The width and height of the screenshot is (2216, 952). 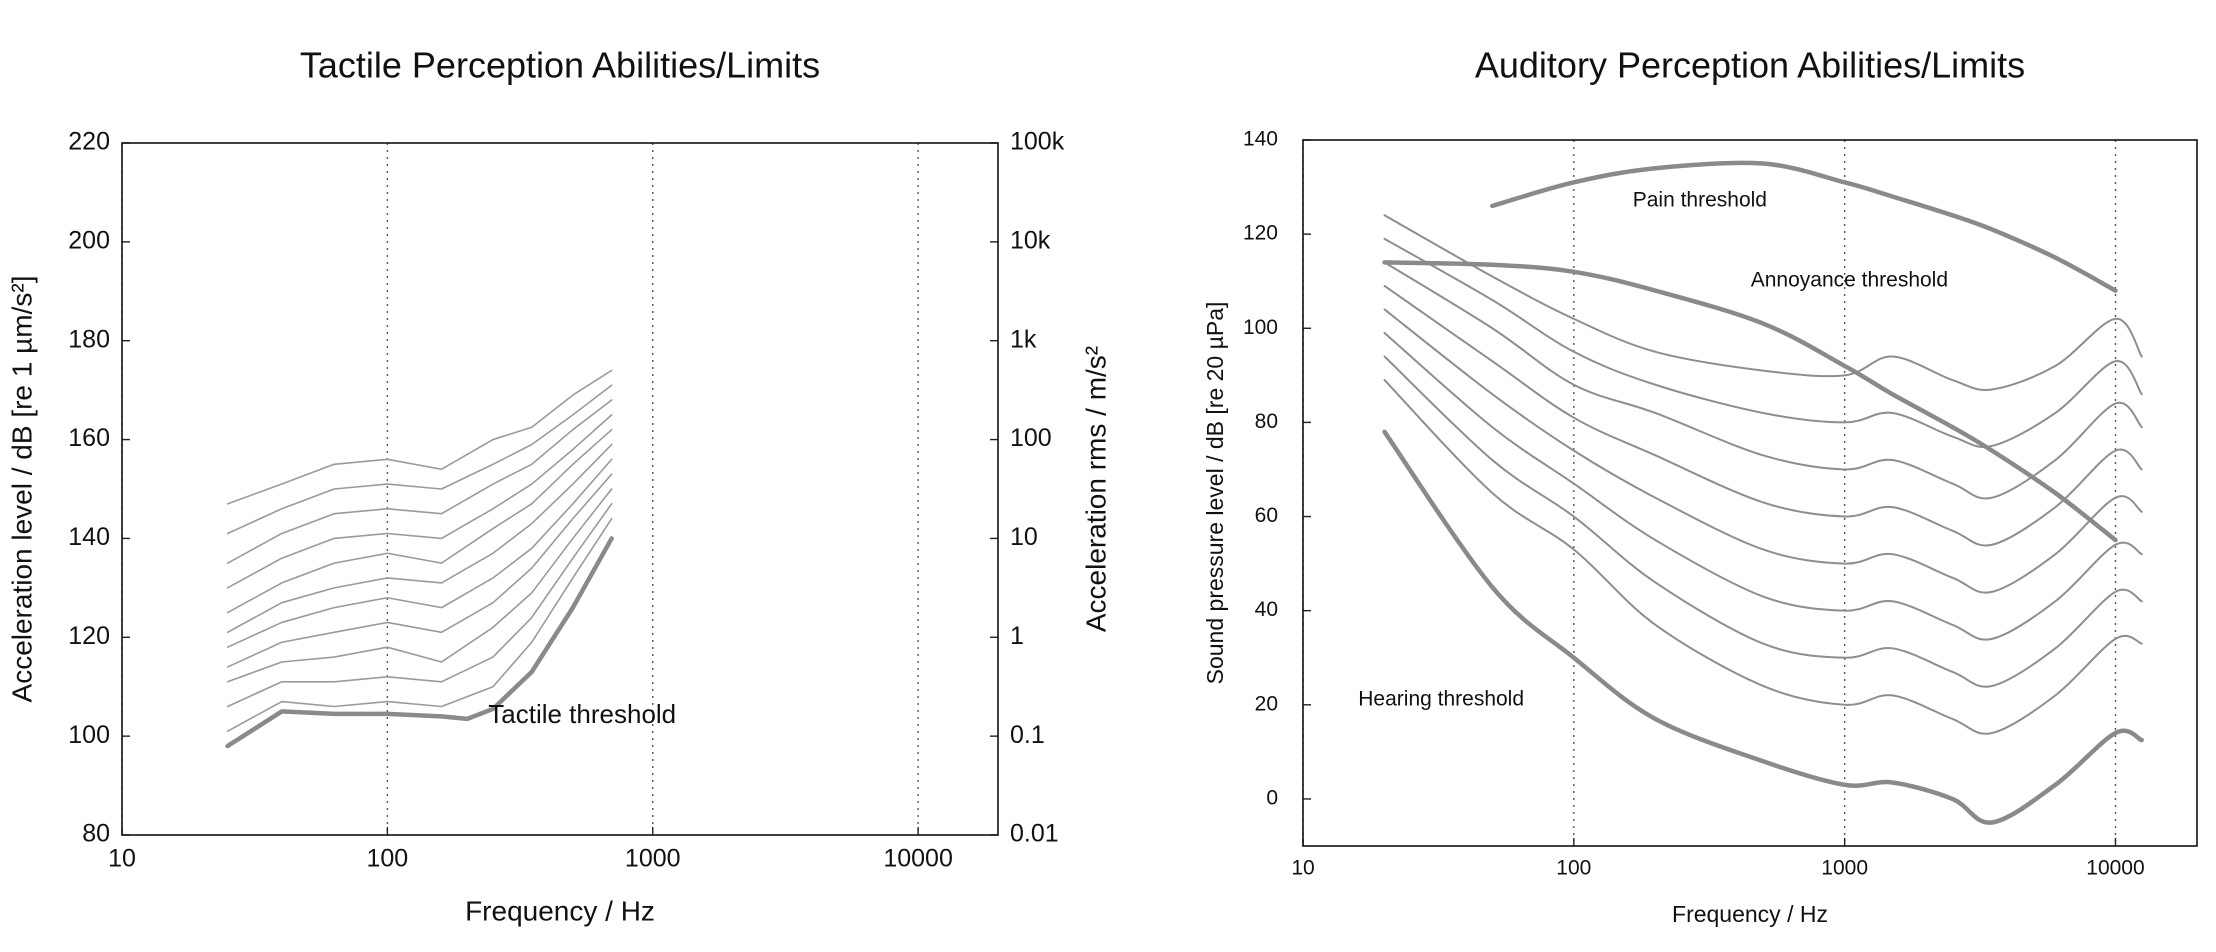 I want to click on y2-tick-label: 10, so click(x=1024, y=537).